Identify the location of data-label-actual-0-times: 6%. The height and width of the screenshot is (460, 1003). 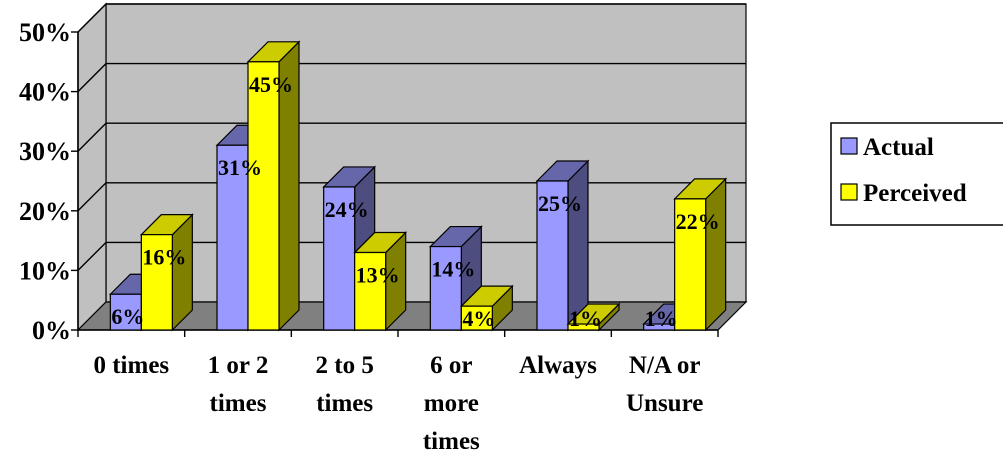
(127, 316).